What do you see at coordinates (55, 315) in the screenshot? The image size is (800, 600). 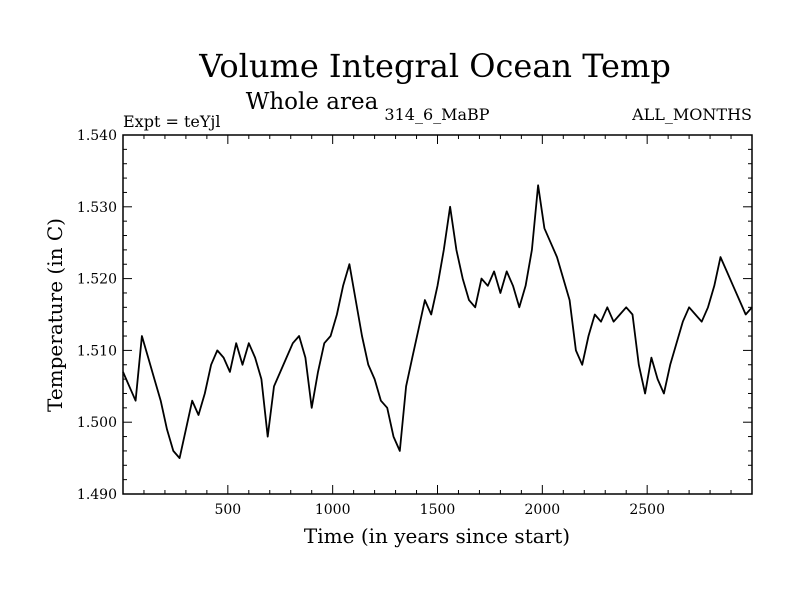 I see `y-axis-label: Temperature (in C)` at bounding box center [55, 315].